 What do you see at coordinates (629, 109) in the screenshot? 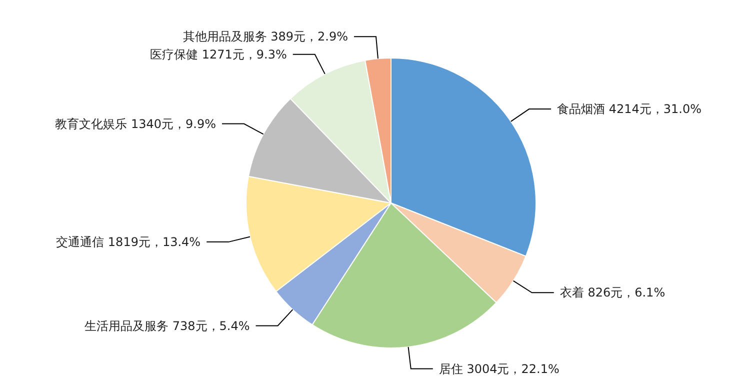
I see `slice-label: 食品烟酒 4214元，31.0%` at bounding box center [629, 109].